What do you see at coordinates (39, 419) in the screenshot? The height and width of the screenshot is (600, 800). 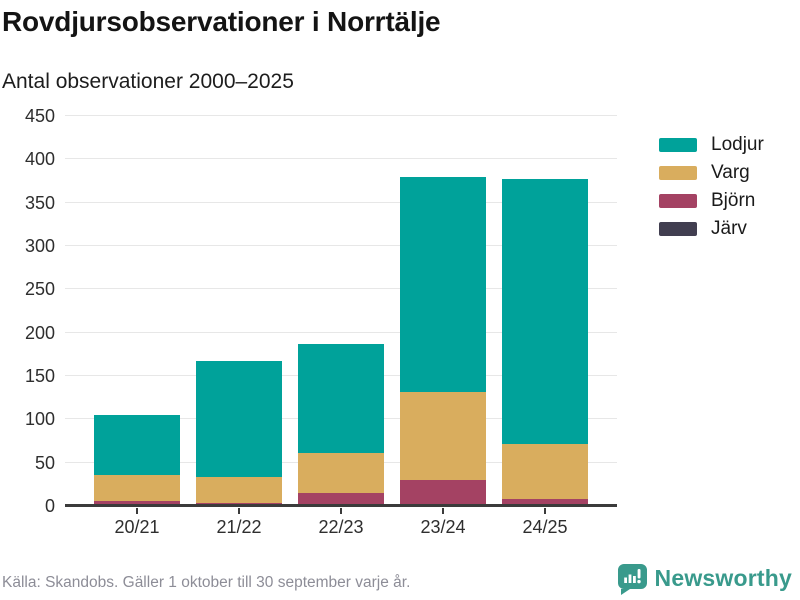 I see `y-tick-label-100: 100` at bounding box center [39, 419].